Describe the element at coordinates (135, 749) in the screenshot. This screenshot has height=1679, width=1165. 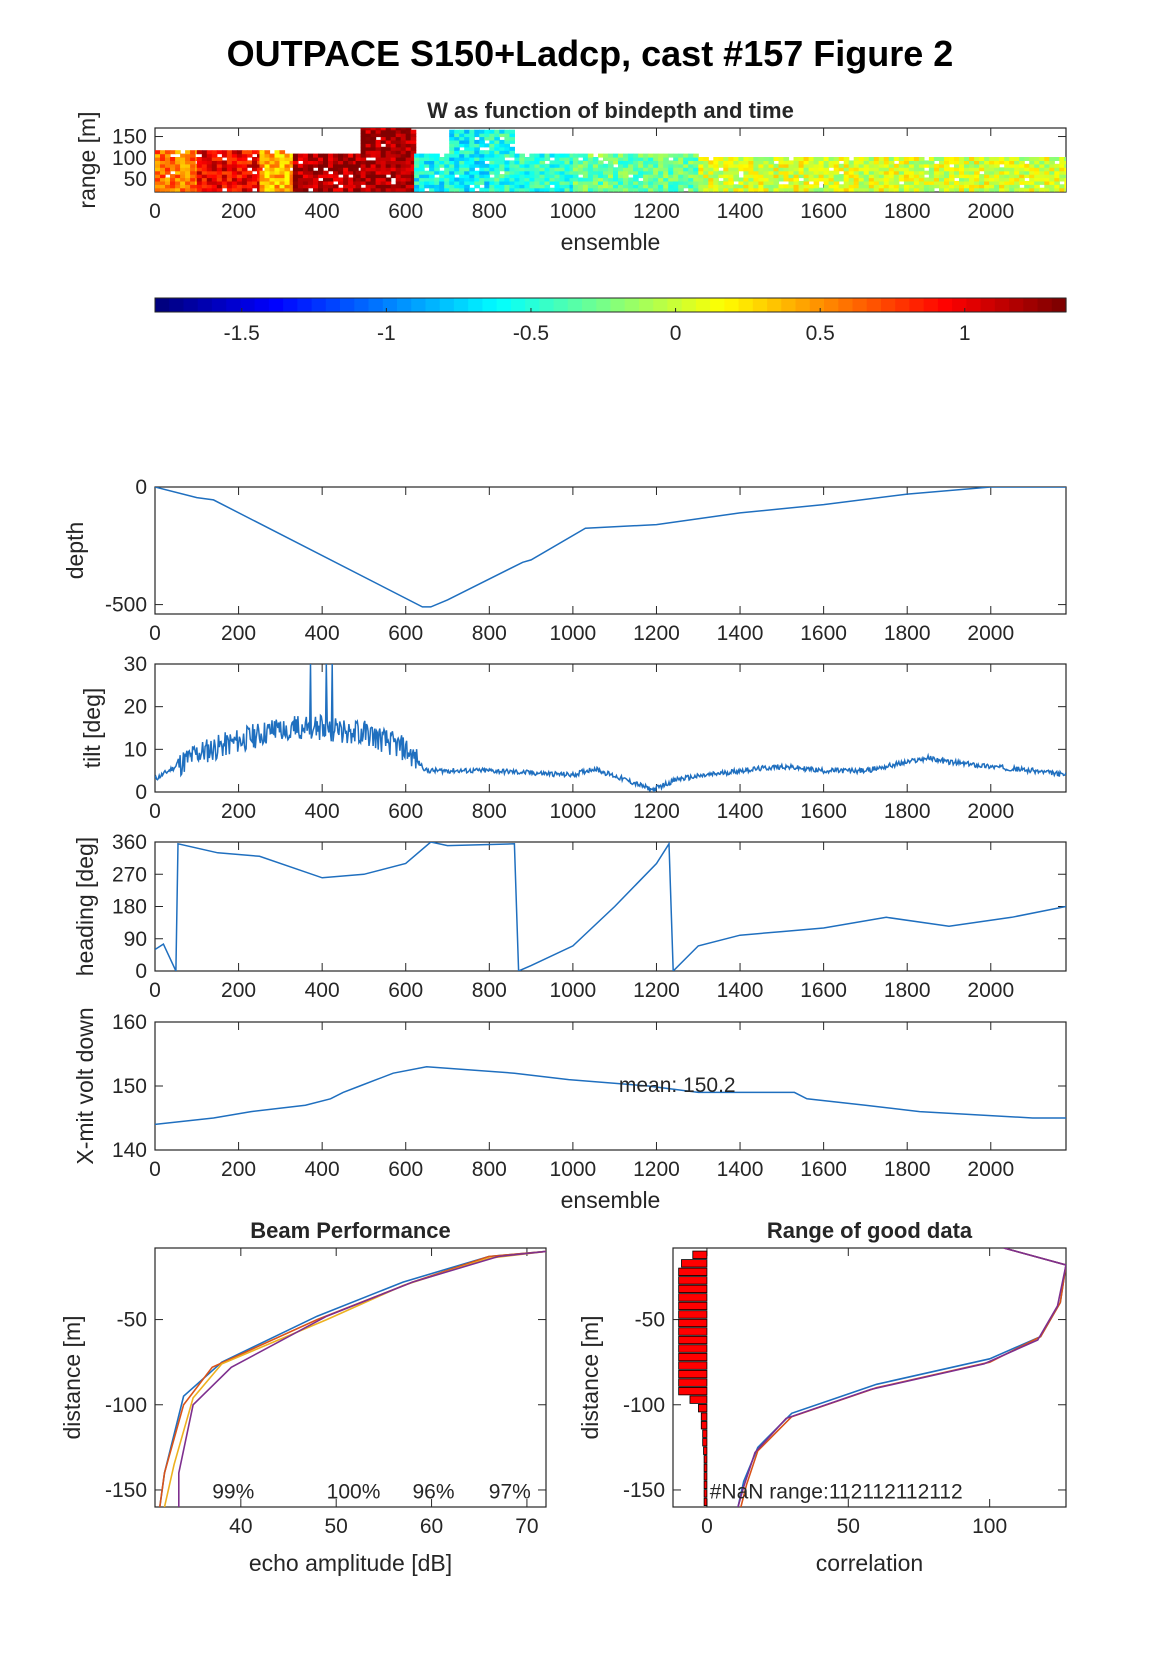
I see `tilt-ytick-label: 10` at that location.